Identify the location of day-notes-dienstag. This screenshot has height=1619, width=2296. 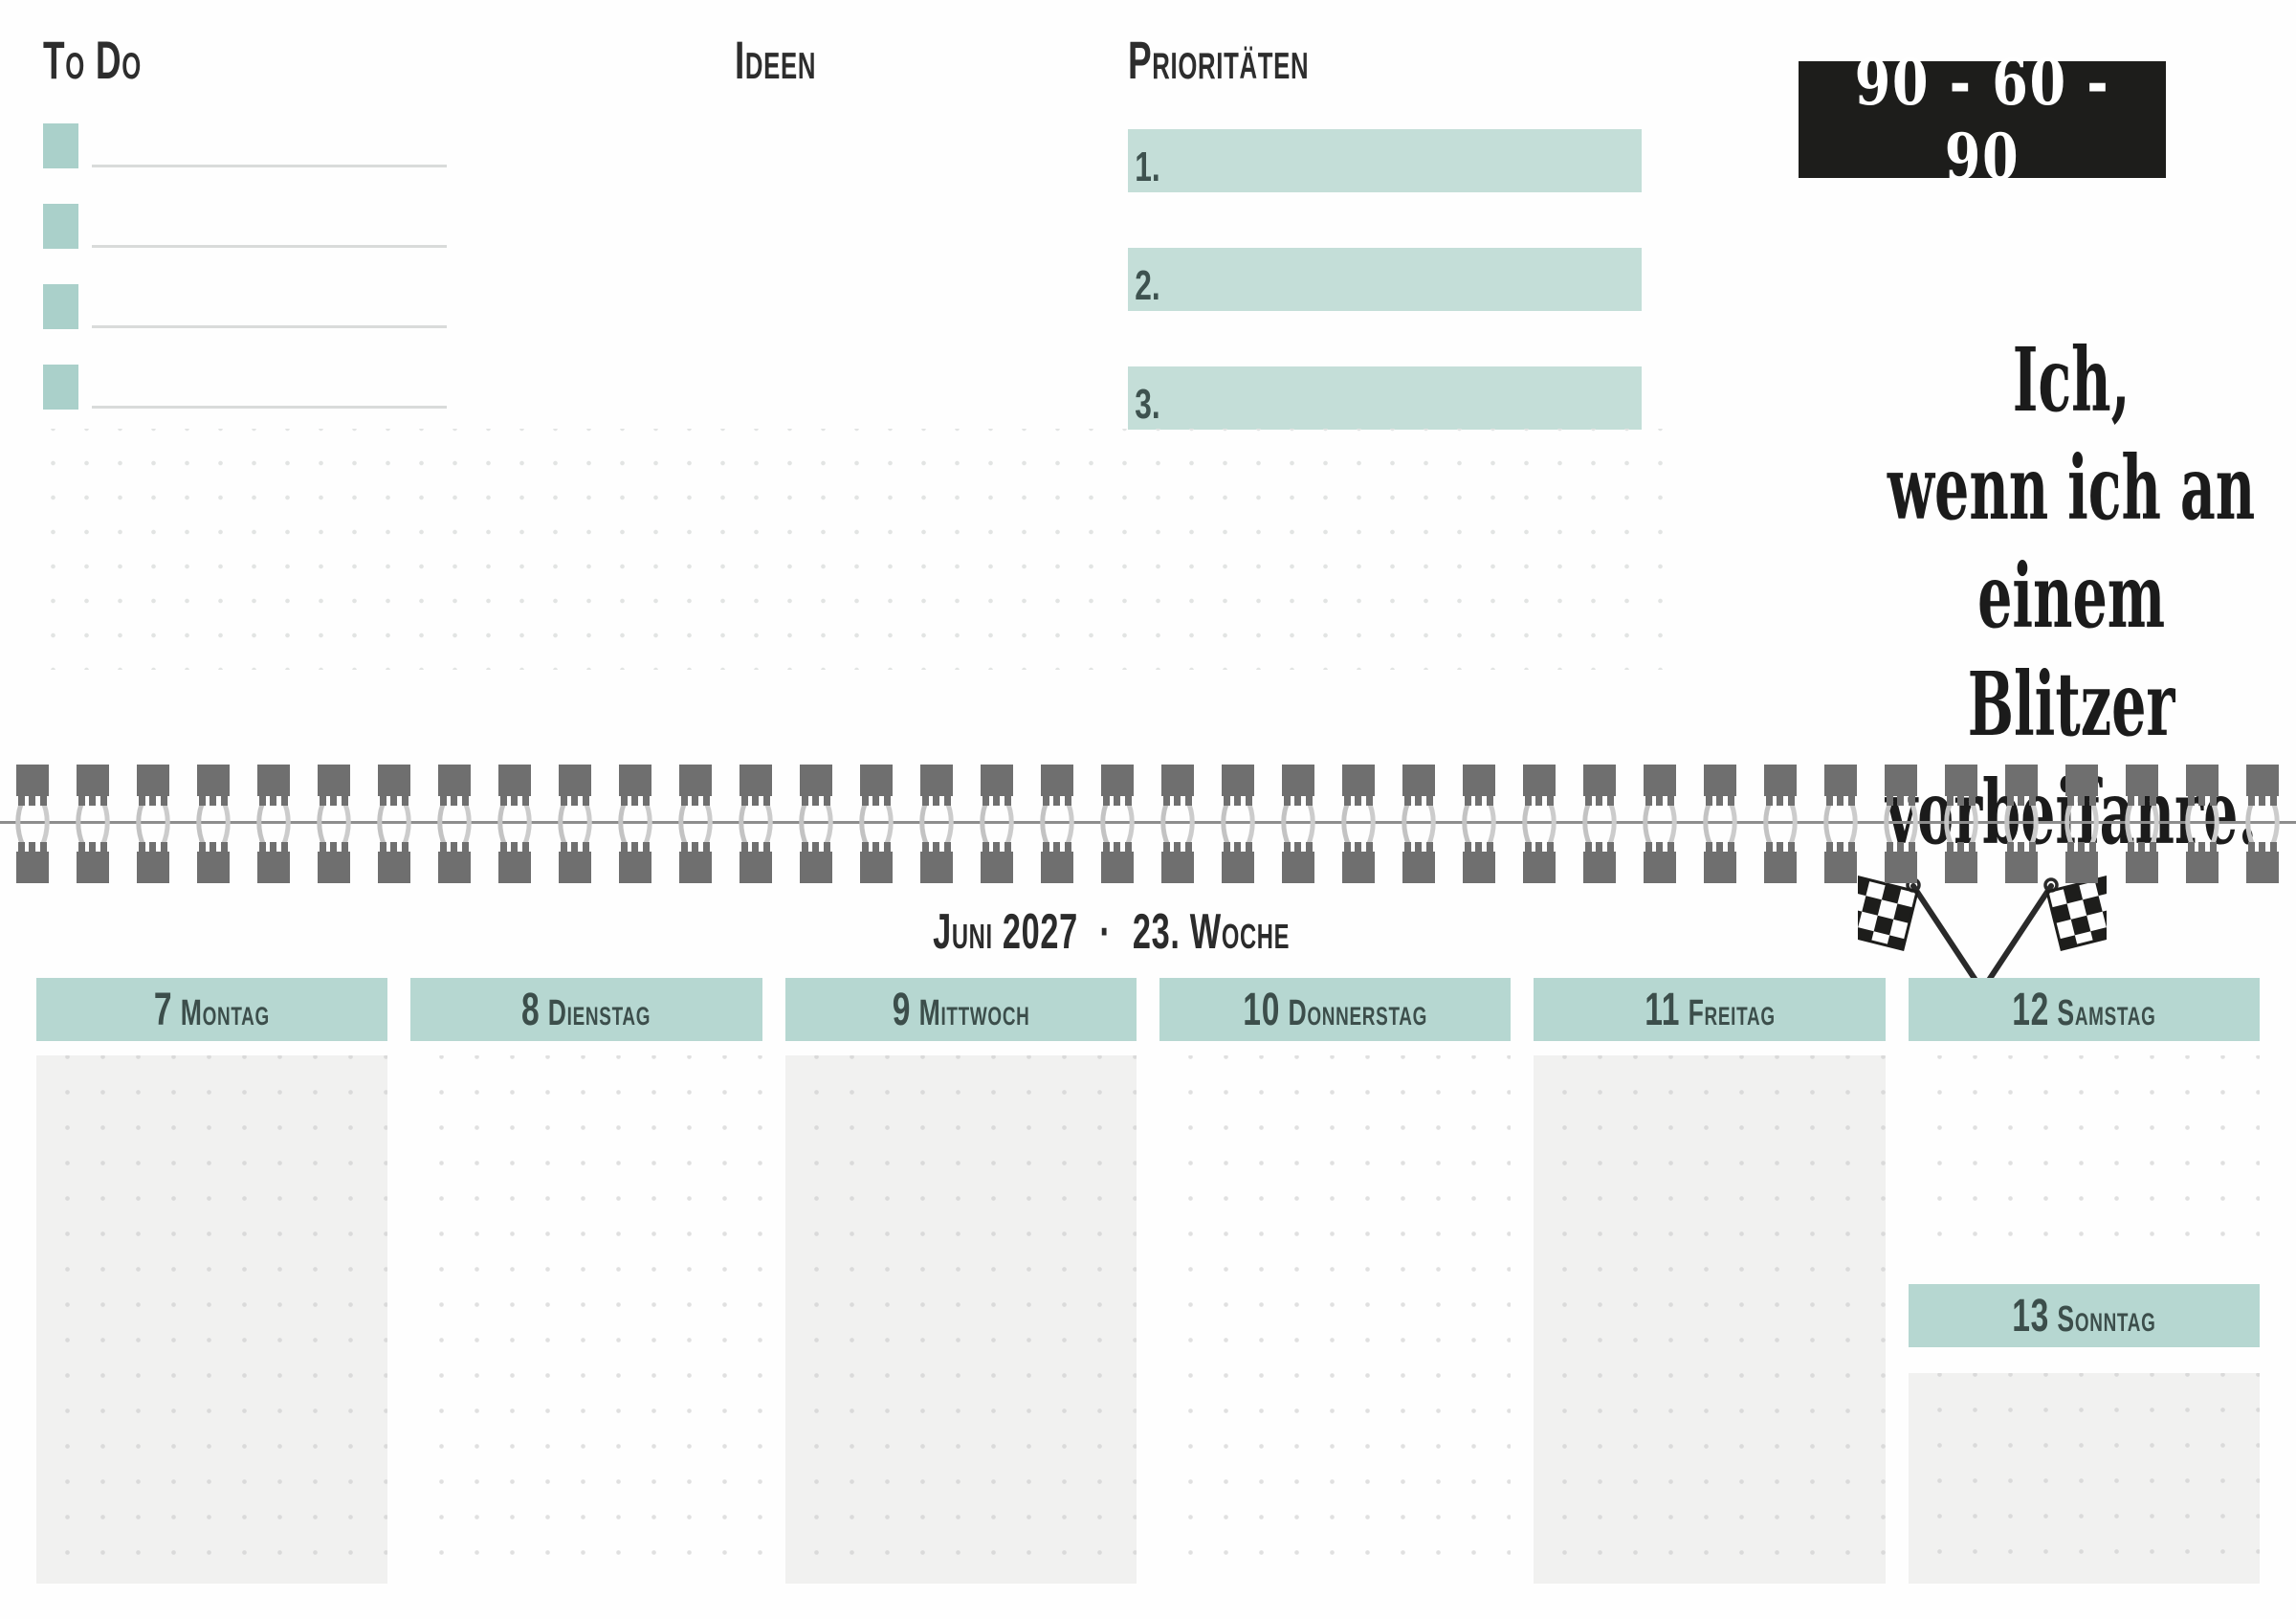
(586, 1319).